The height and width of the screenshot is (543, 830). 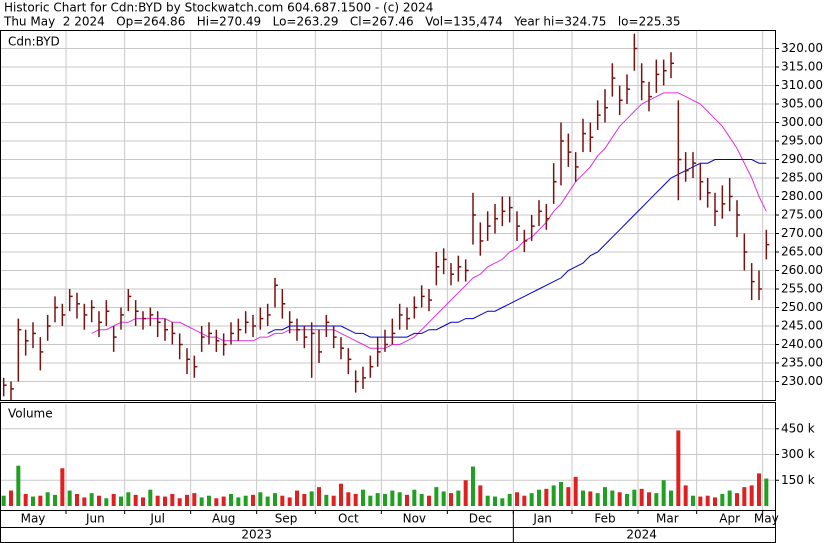 What do you see at coordinates (348, 519) in the screenshot?
I see `x-tick-label: Oct` at bounding box center [348, 519].